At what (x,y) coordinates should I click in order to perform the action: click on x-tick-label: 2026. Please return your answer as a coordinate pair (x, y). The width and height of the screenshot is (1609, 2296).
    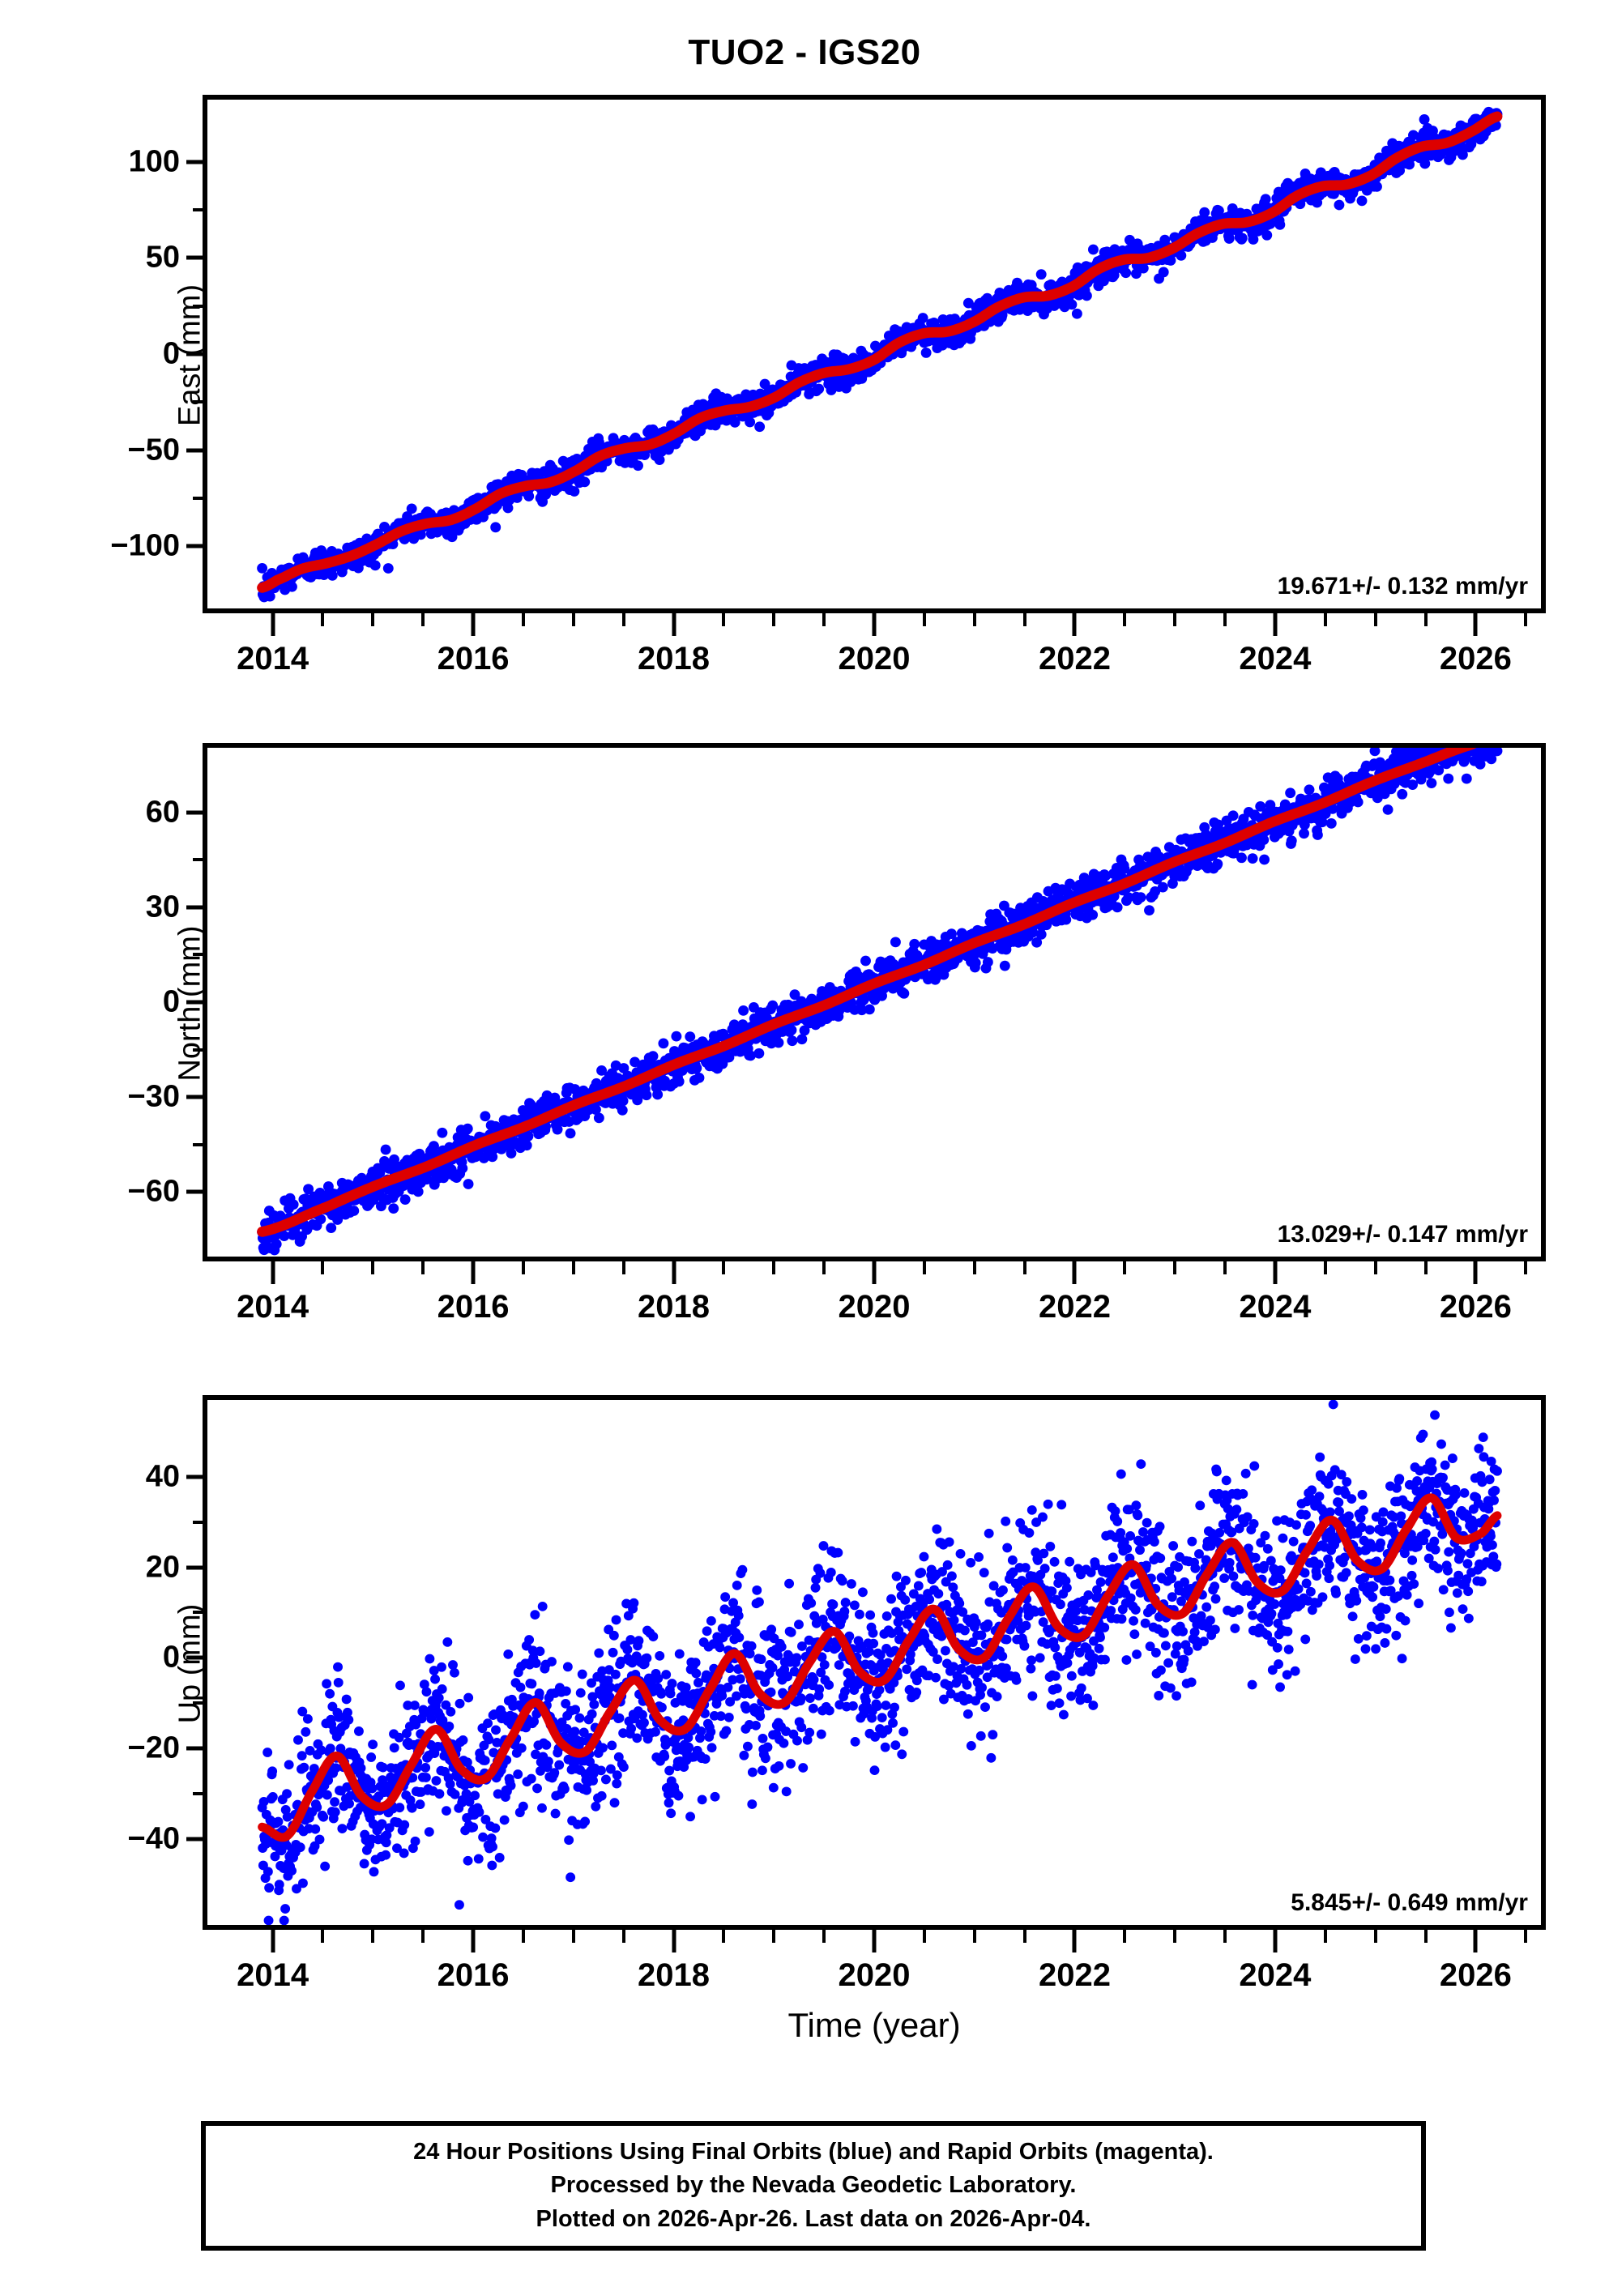
    Looking at the image, I should click on (1475, 658).